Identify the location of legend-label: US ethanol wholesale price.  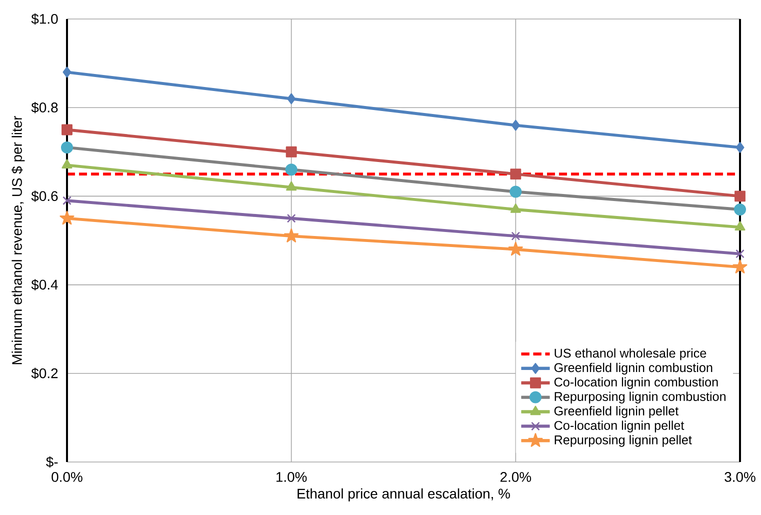
(630, 354).